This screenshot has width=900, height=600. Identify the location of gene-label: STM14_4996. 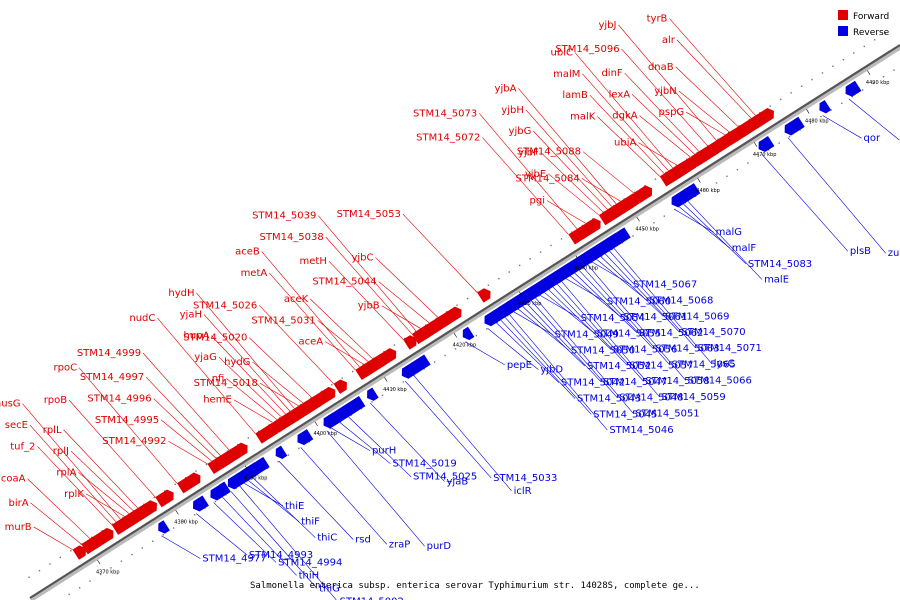
(119, 399).